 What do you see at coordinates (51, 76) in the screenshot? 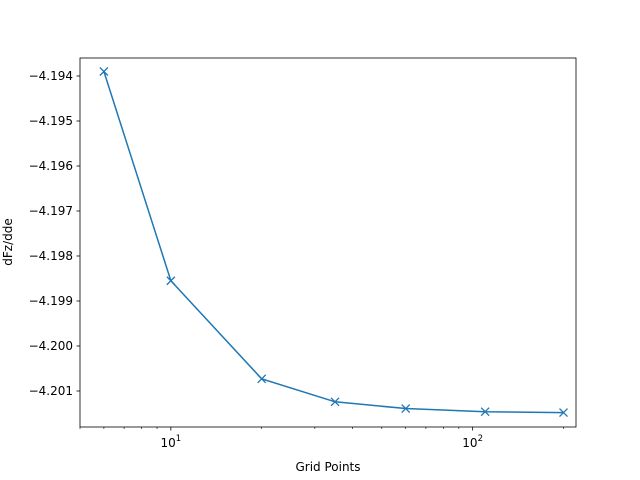
I see `y-tick-label: −4.194` at bounding box center [51, 76].